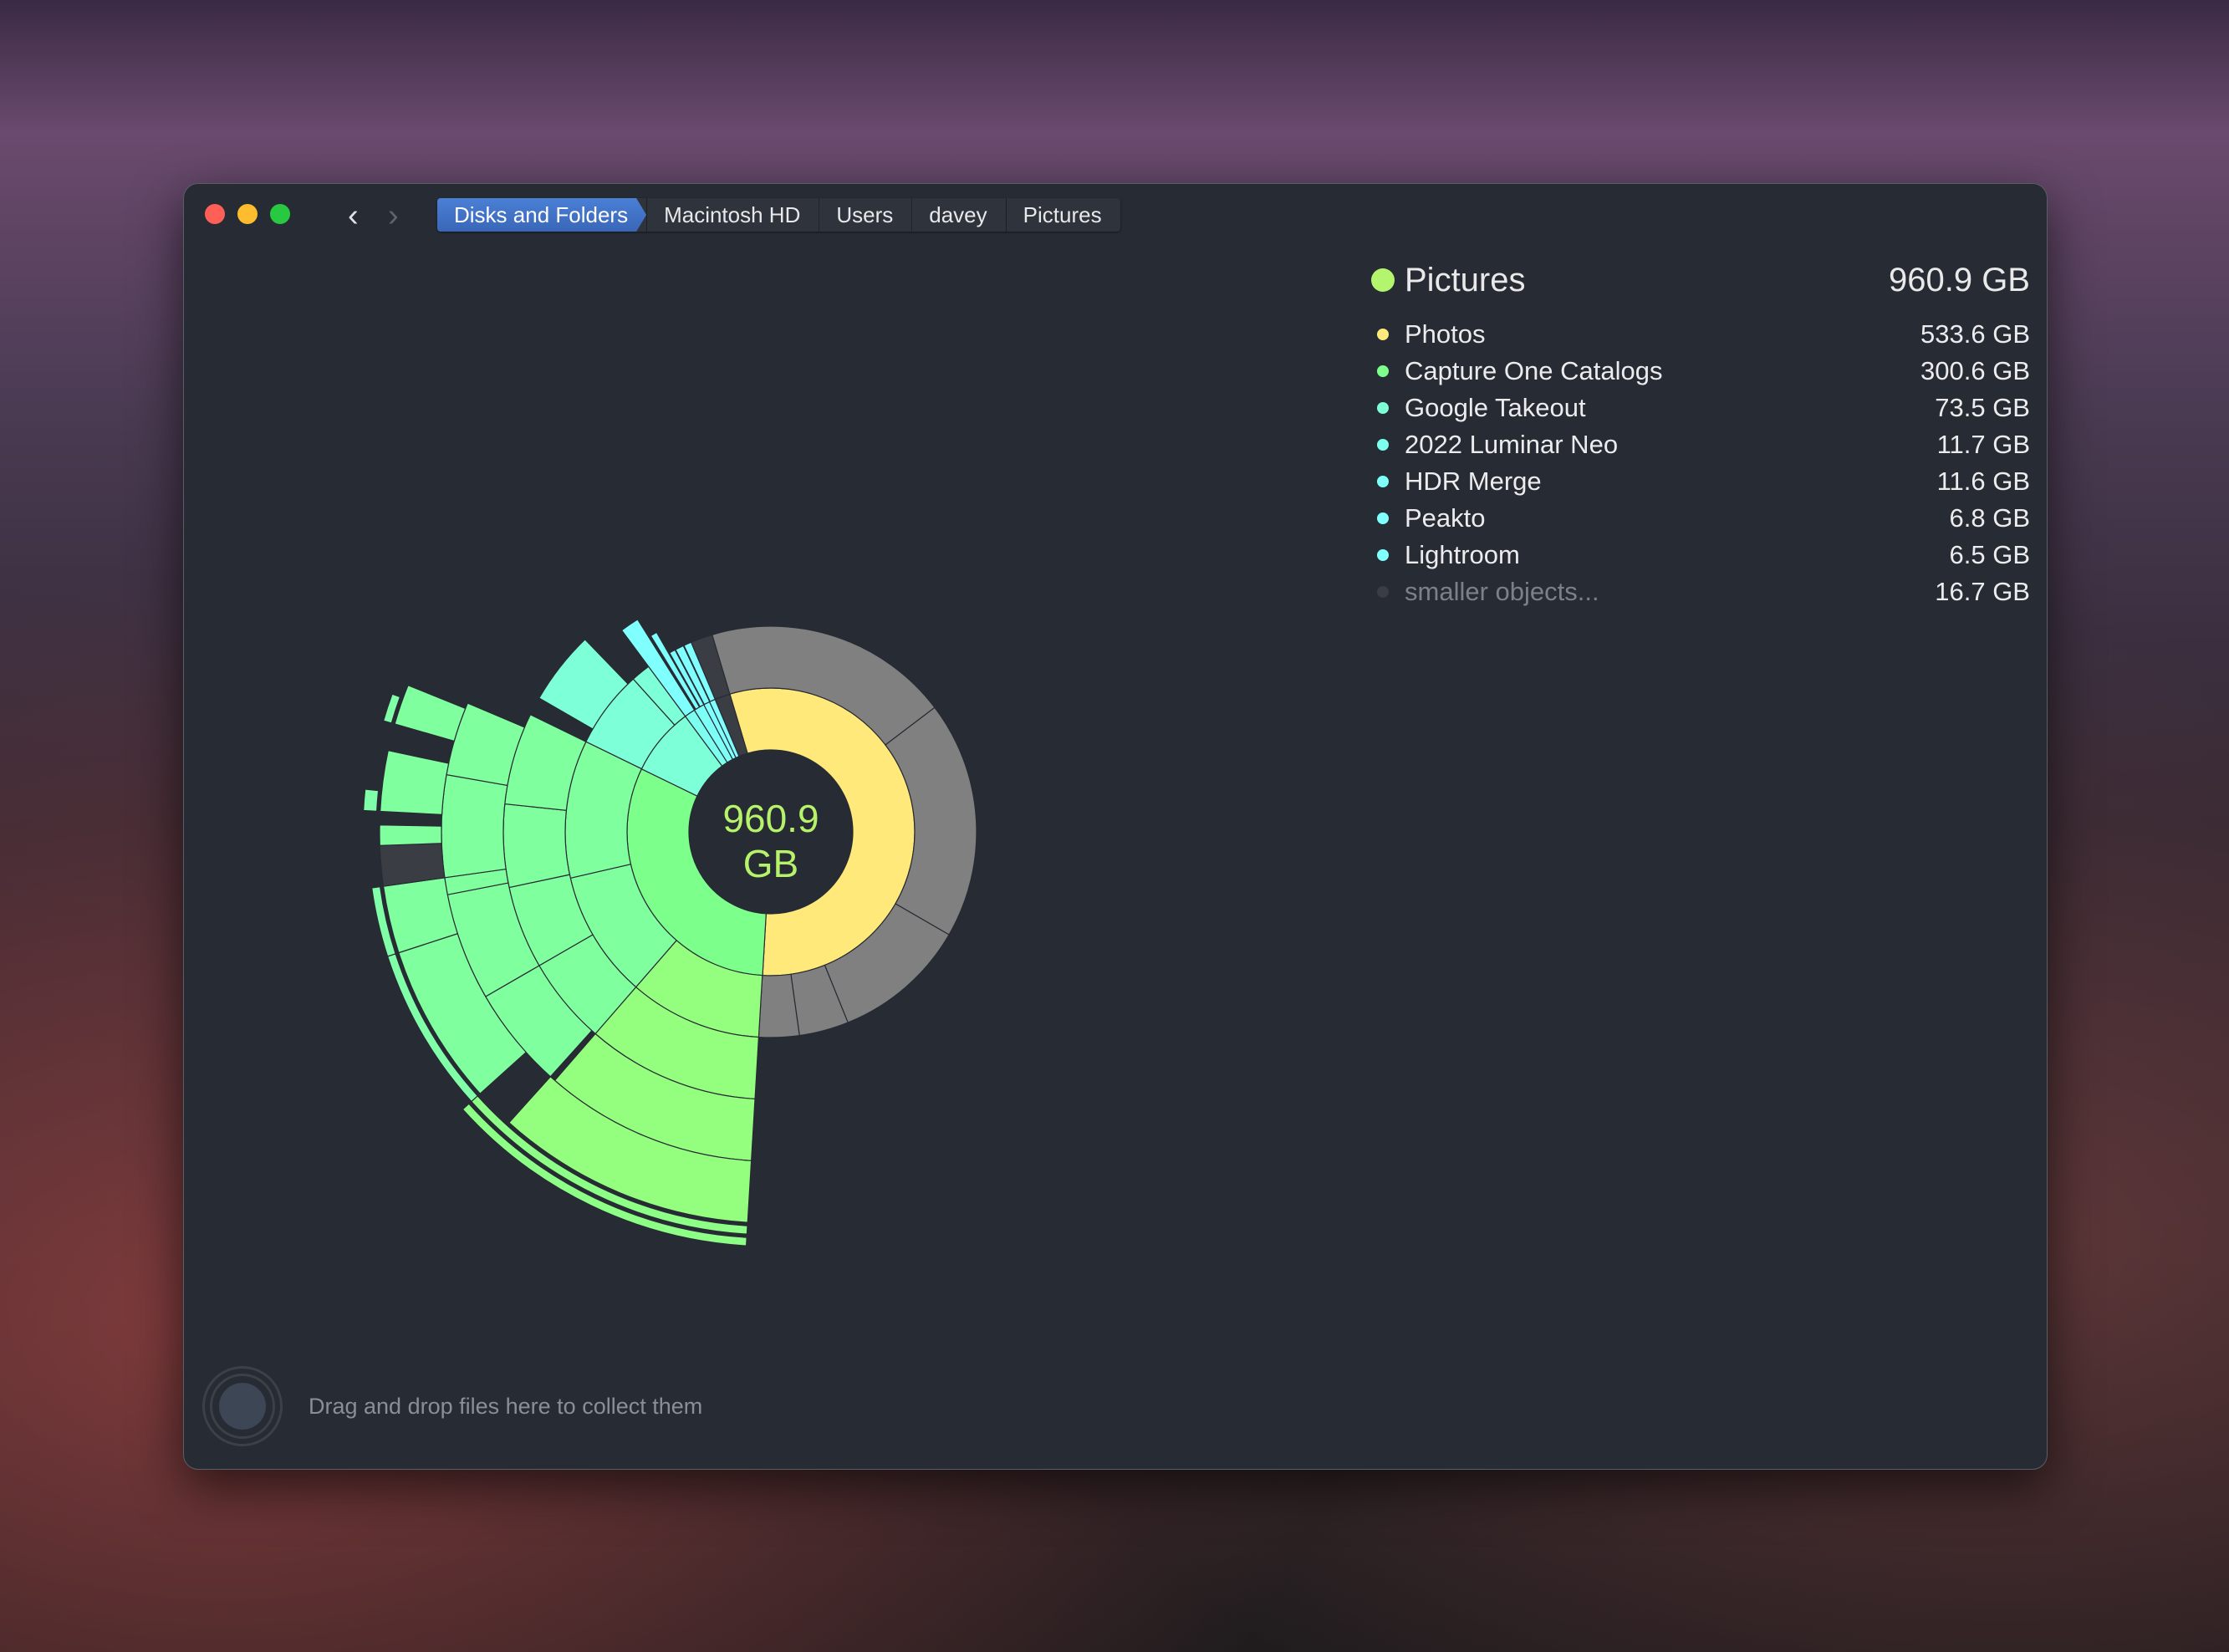 This screenshot has width=2229, height=1652. What do you see at coordinates (1701, 444) in the screenshot?
I see `legend-item: 2022 Luminar Neo 11.7 GB` at bounding box center [1701, 444].